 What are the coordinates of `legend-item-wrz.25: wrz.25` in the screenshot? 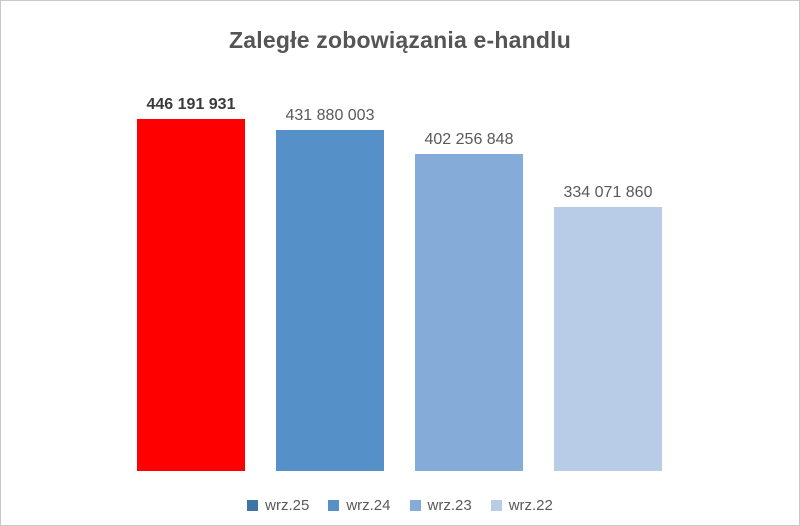 It's located at (278, 505).